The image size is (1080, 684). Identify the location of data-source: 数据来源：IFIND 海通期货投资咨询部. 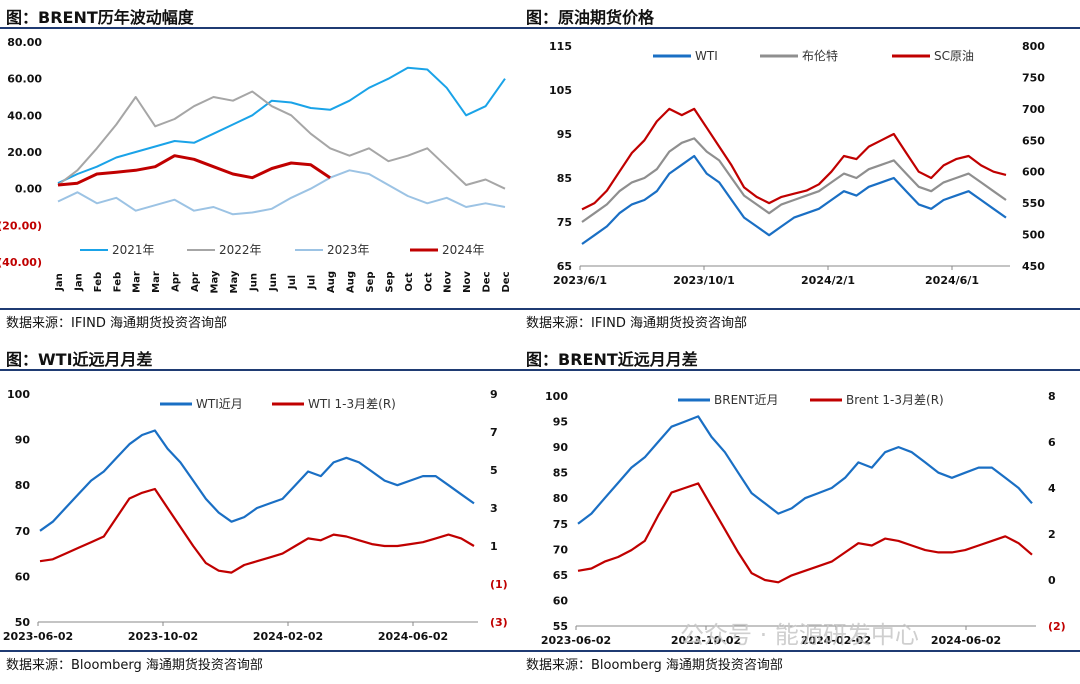
(637, 323).